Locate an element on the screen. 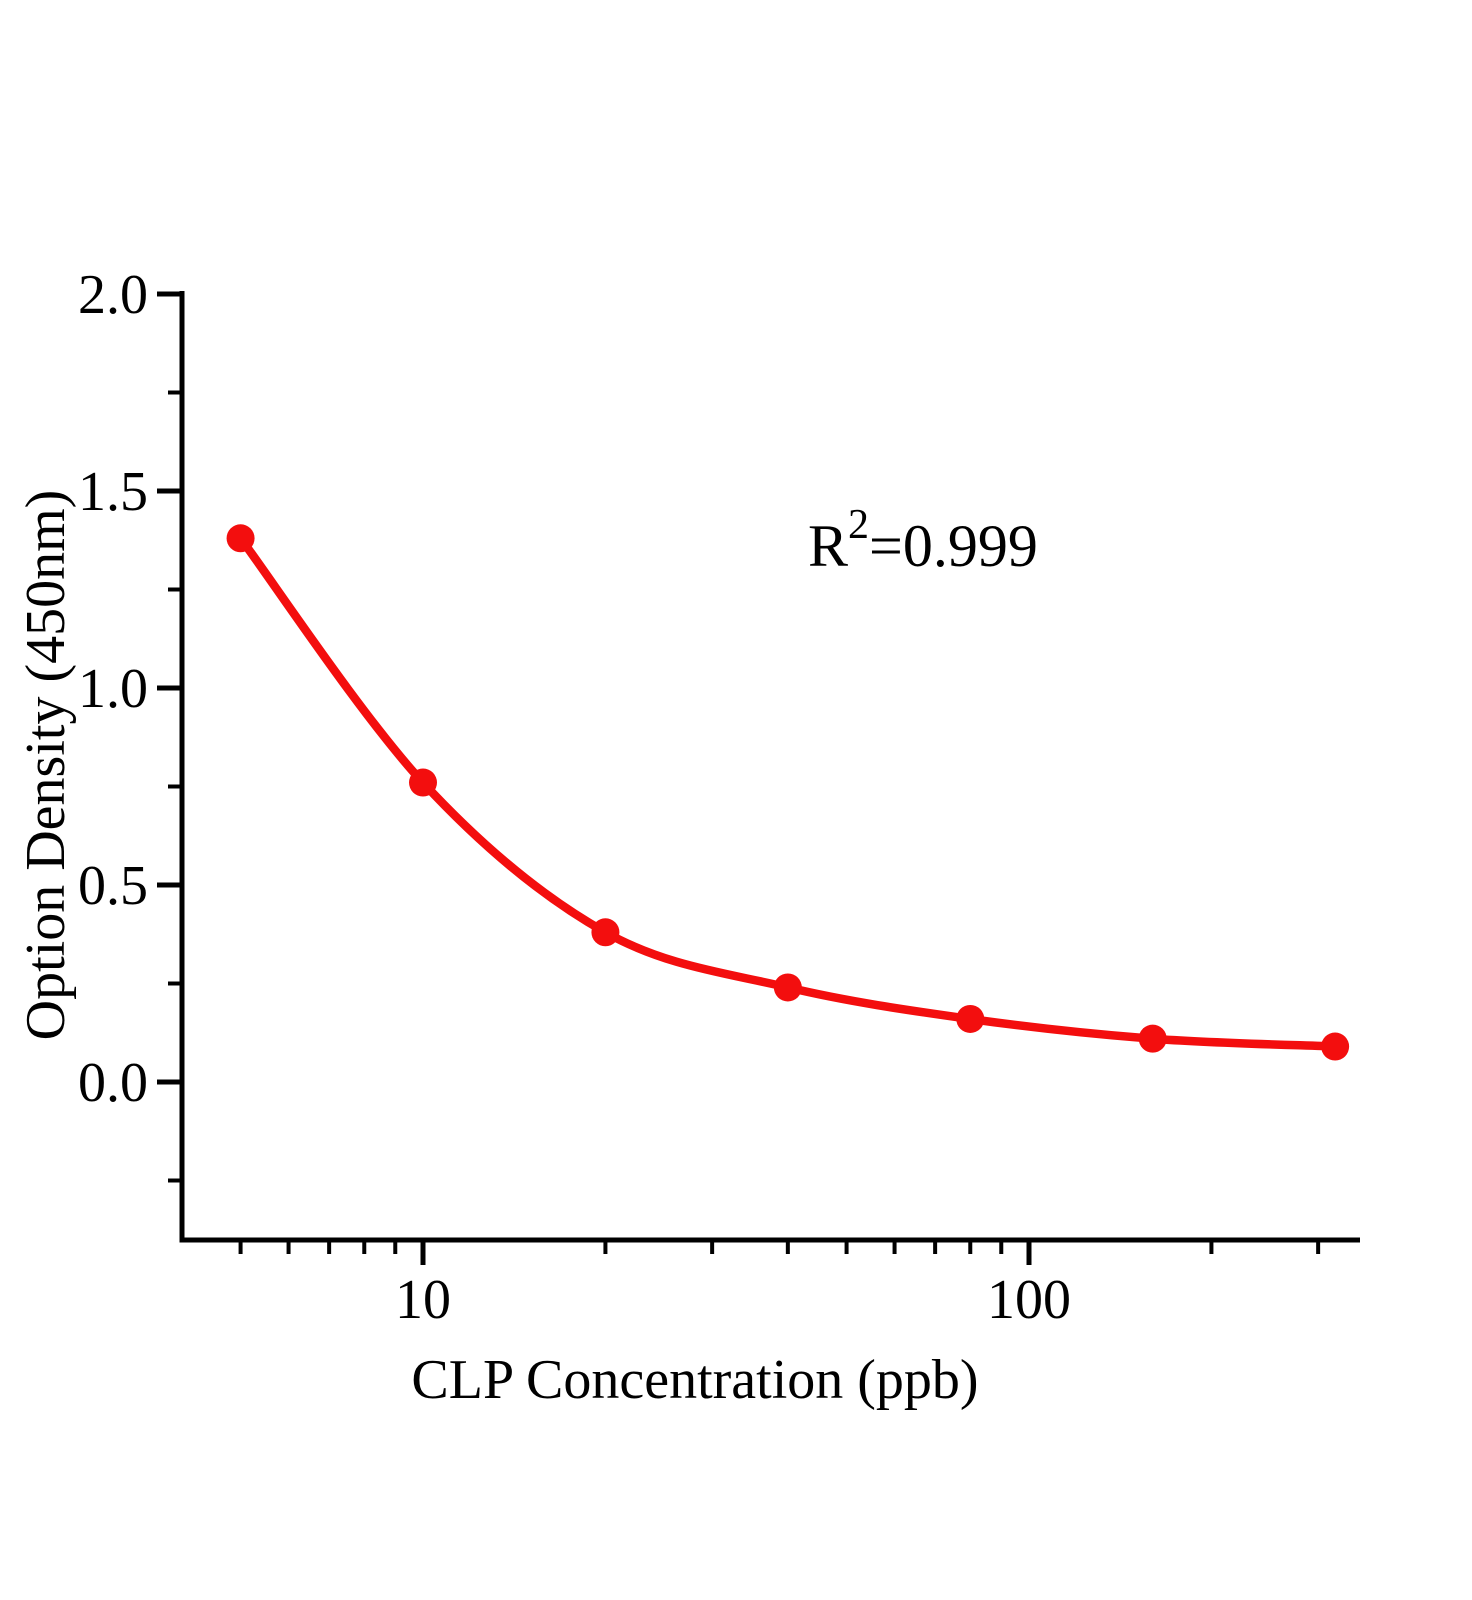  y-tick-label: 2.0 is located at coordinates (113, 295).